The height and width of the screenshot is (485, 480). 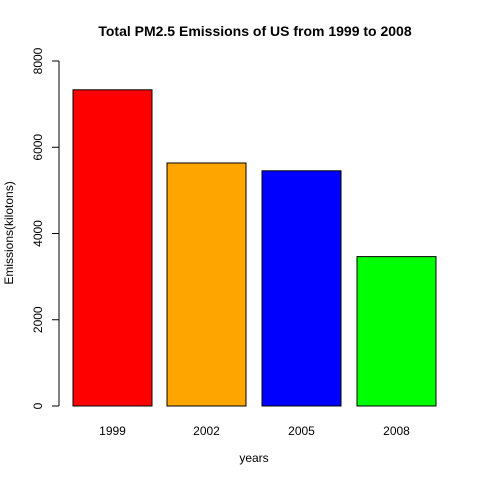 What do you see at coordinates (396, 331) in the screenshot?
I see `bar-2008` at bounding box center [396, 331].